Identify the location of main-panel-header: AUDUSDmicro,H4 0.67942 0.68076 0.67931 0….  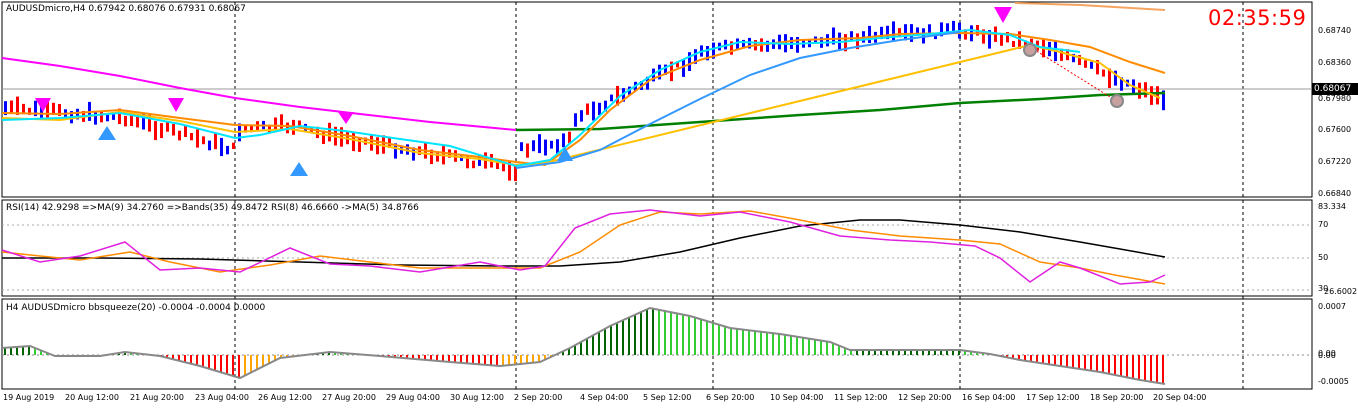
(126, 9).